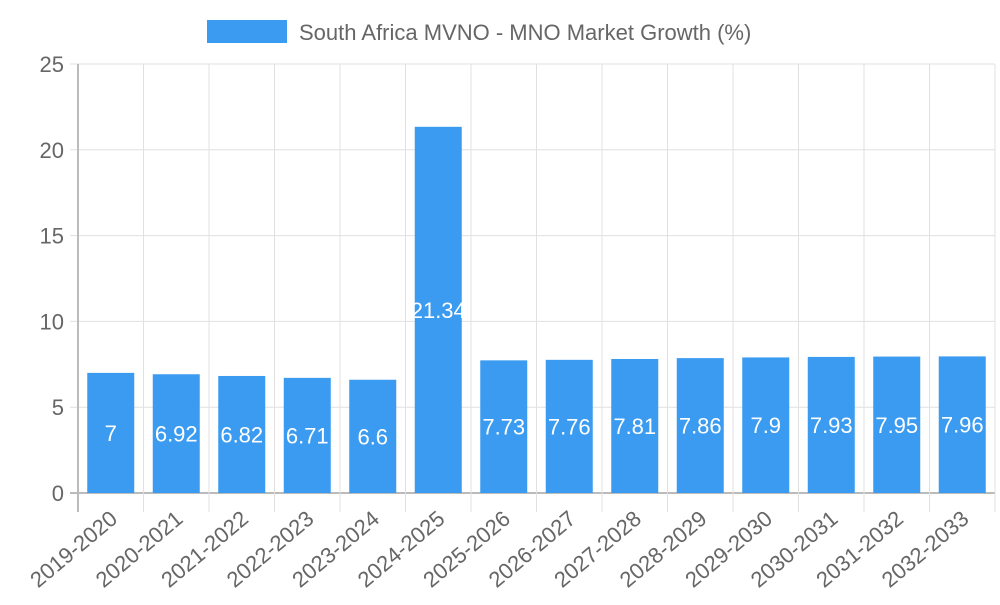 This screenshot has height=605, width=1000. I want to click on data-label: 6.92, so click(176, 434).